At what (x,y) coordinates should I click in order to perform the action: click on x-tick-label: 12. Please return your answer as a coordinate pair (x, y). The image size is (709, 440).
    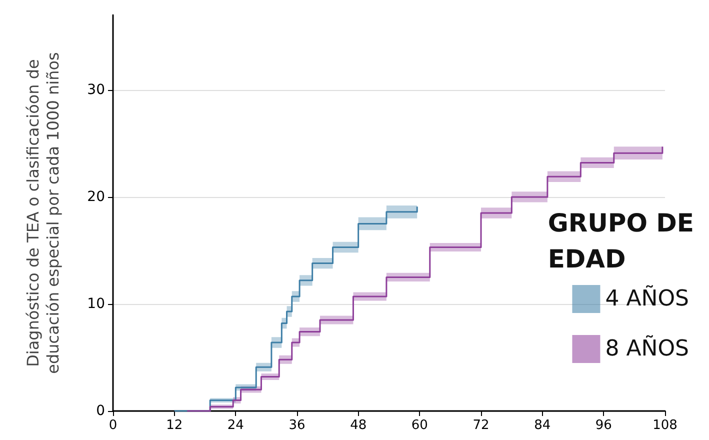
    Looking at the image, I should click on (174, 425).